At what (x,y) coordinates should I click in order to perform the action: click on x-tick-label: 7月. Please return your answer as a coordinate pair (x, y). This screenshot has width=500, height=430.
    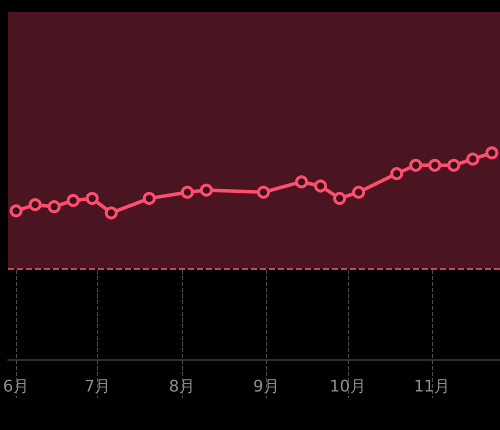
    Looking at the image, I should click on (97, 386).